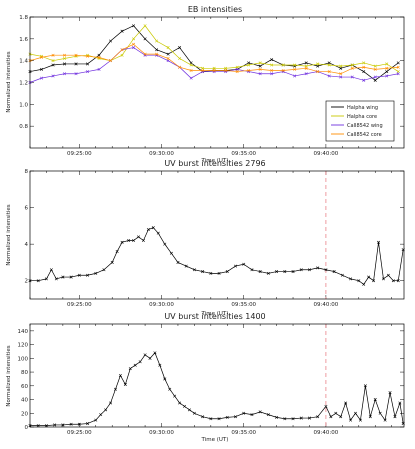 This screenshot has width=415, height=449. What do you see at coordinates (23, 62) in the screenshot?
I see `y-tick-label: 1.4` at bounding box center [23, 62].